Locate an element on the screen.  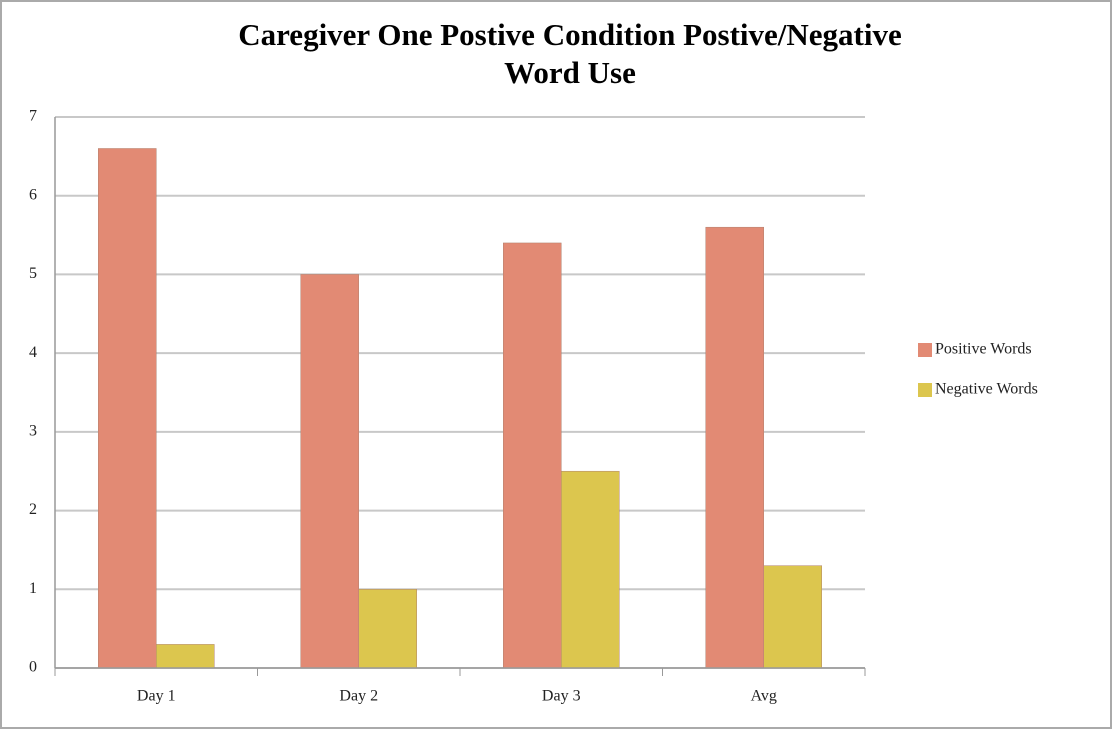
x-tick-label: Day 3 is located at coordinates (561, 696).